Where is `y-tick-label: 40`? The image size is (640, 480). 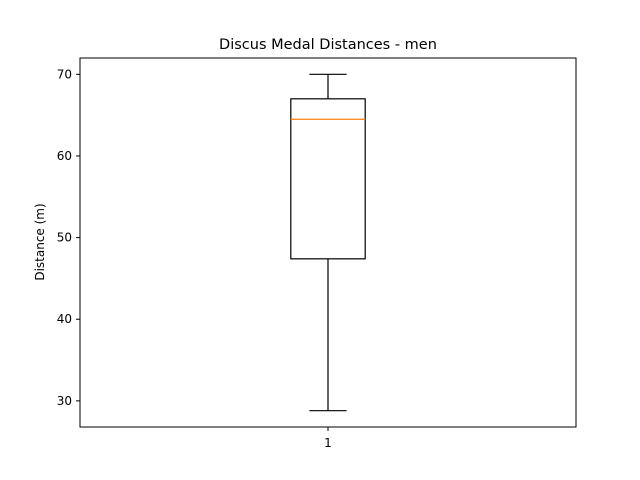 y-tick-label: 40 is located at coordinates (64, 319).